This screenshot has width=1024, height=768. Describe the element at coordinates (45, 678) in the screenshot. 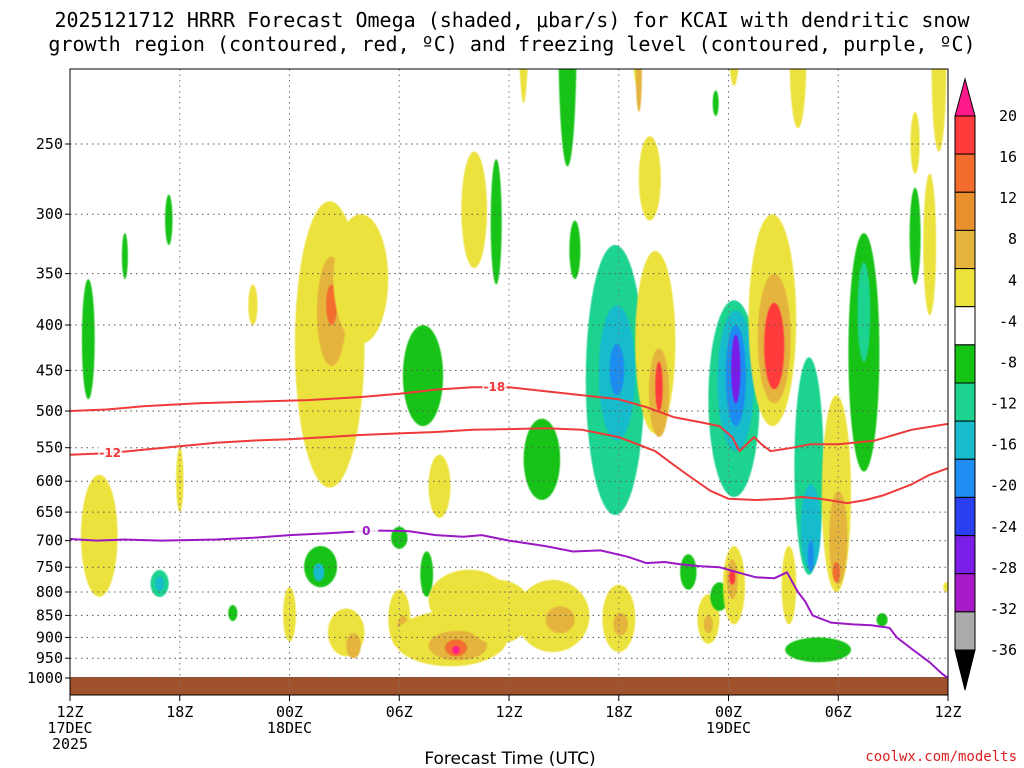

I see `y-tick-label-1000: 1000` at that location.